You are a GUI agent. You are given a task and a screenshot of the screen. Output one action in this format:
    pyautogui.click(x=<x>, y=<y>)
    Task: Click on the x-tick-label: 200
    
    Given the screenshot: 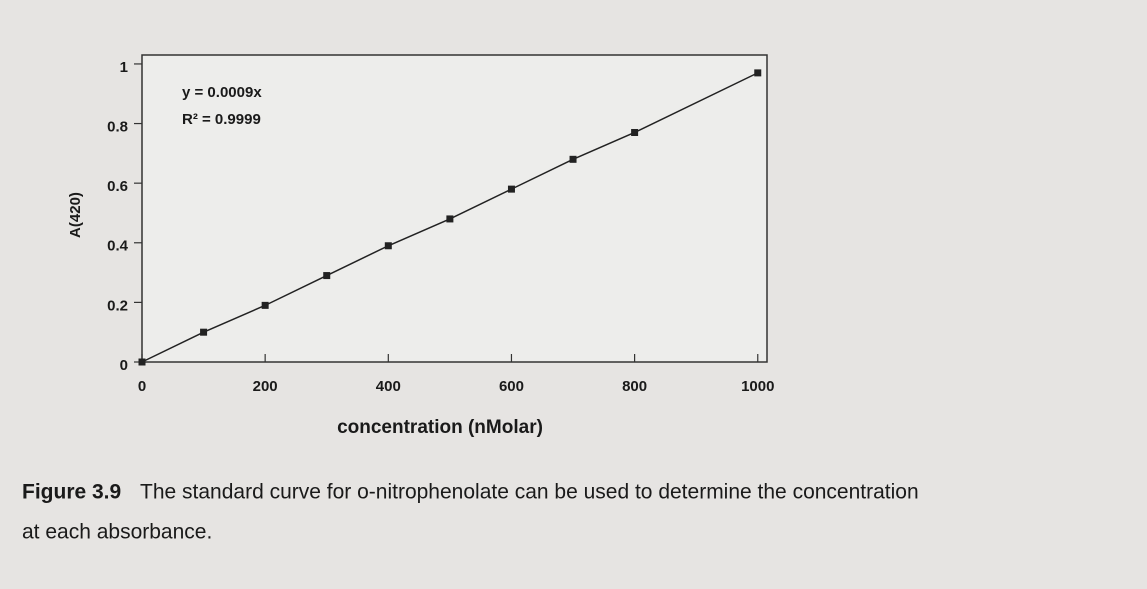 What is the action you would take?
    pyautogui.click(x=265, y=386)
    